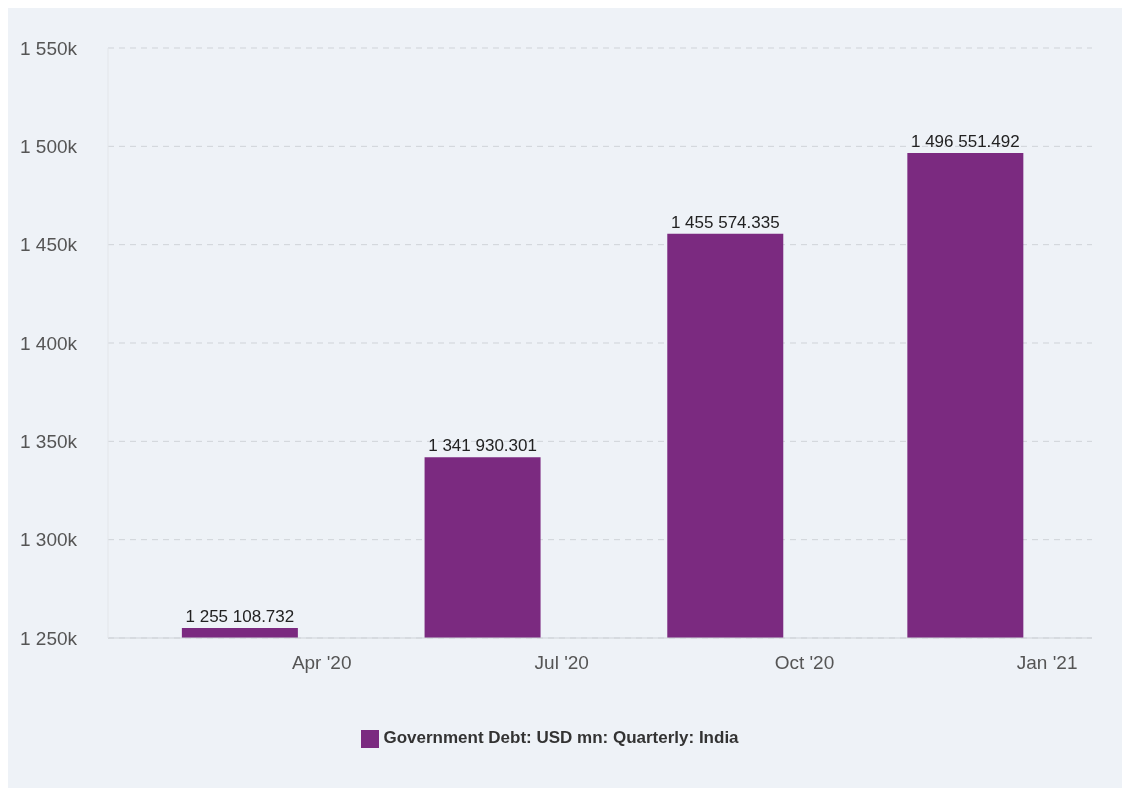 The width and height of the screenshot is (1130, 798). Describe the element at coordinates (482, 446) in the screenshot. I see `data-label: 1 341 930.301` at that location.